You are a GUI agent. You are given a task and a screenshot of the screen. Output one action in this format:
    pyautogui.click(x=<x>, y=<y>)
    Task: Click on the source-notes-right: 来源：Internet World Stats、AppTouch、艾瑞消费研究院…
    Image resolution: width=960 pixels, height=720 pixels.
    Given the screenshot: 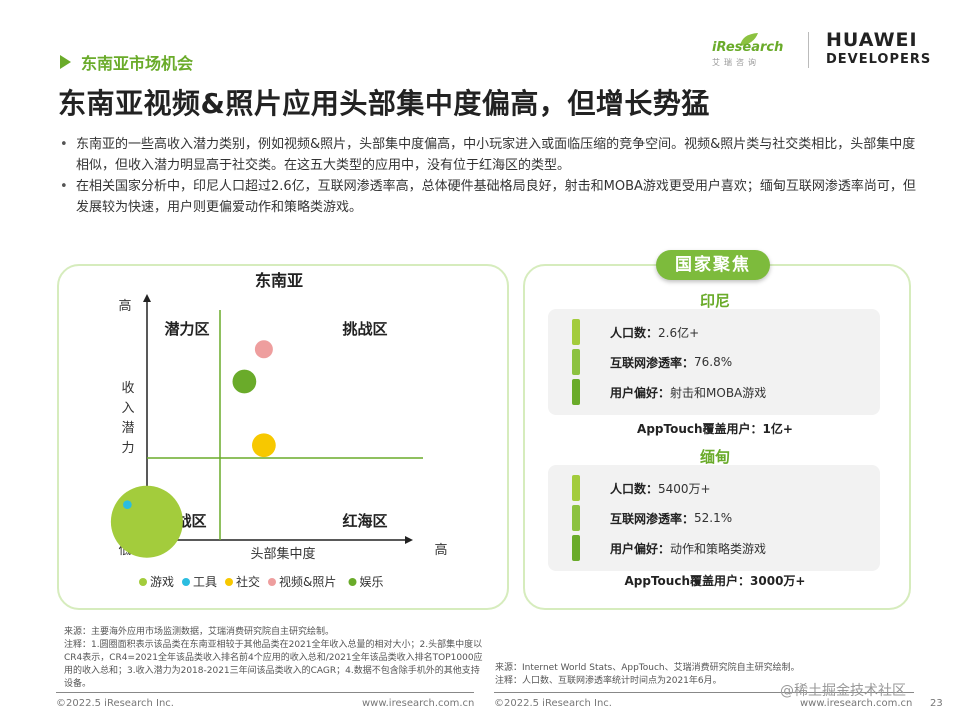 What is the action you would take?
    pyautogui.click(x=695, y=675)
    